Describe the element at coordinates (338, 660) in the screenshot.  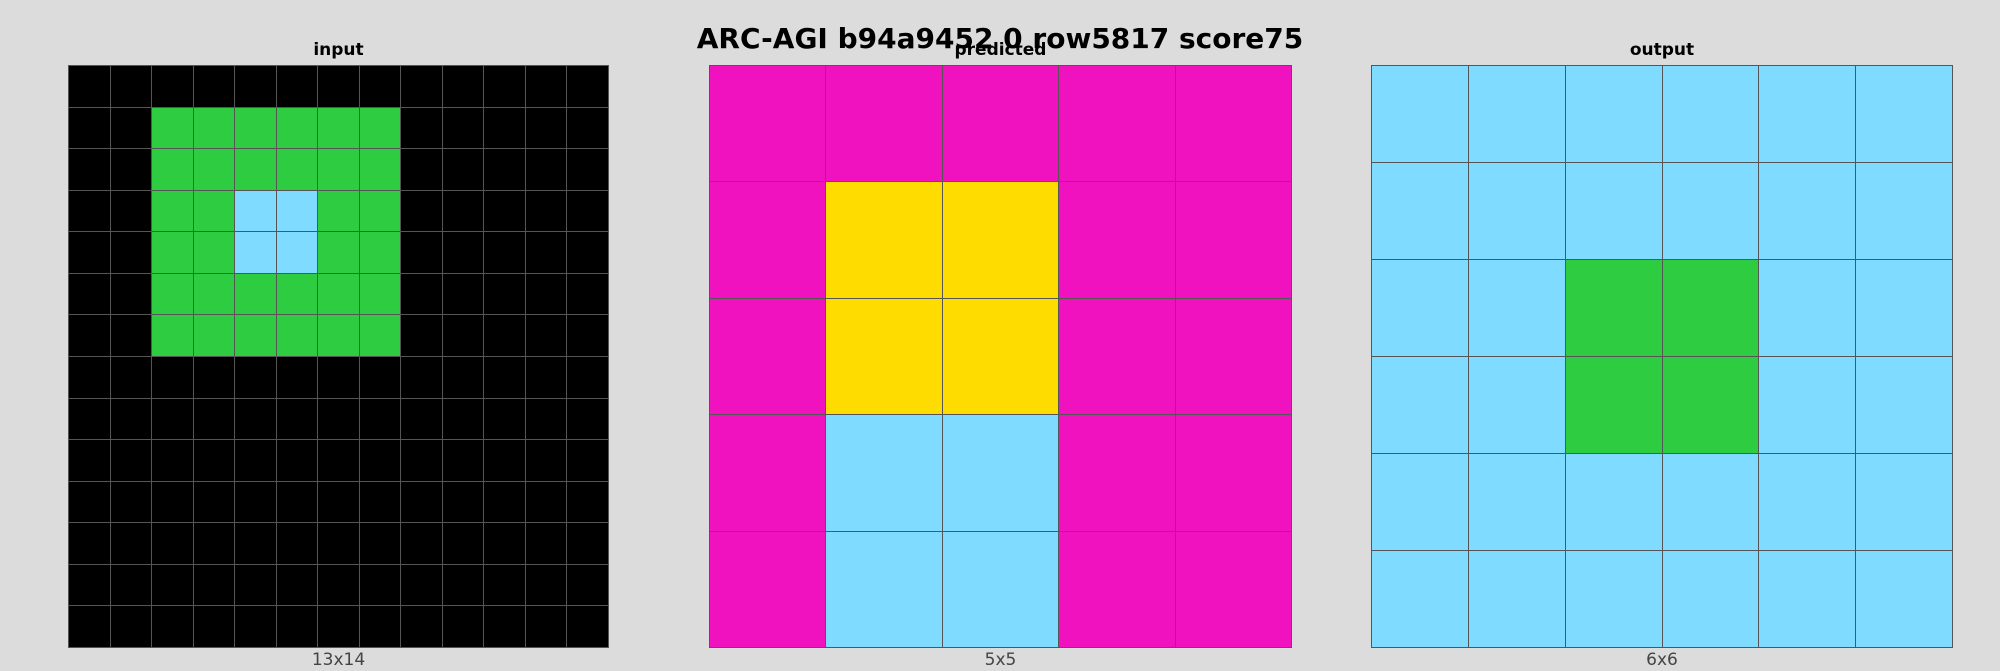
I see `input-size-label: 13x14` at that location.